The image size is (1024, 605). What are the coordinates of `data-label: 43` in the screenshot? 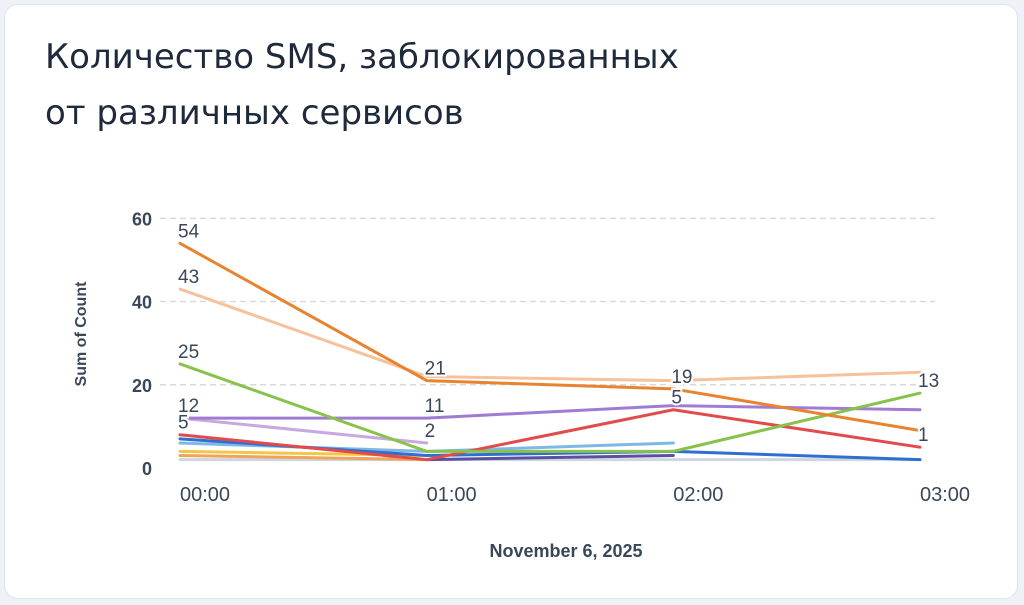 It's located at (188, 277).